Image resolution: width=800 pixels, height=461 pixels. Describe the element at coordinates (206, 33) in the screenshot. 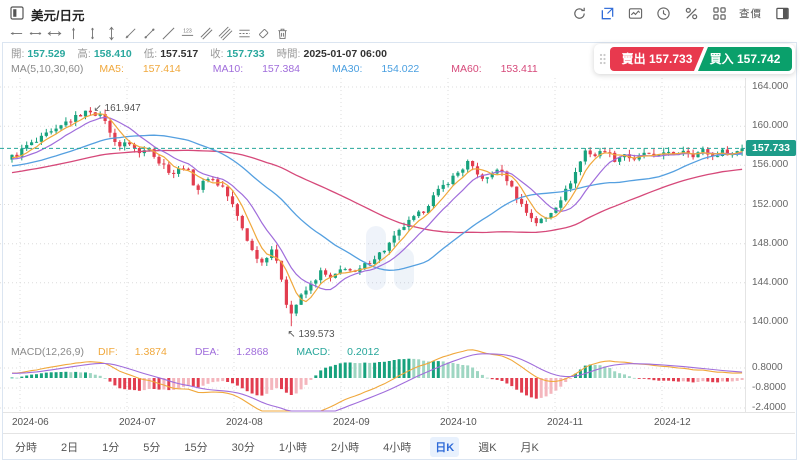

I see `parallel-channel-icon` at that location.